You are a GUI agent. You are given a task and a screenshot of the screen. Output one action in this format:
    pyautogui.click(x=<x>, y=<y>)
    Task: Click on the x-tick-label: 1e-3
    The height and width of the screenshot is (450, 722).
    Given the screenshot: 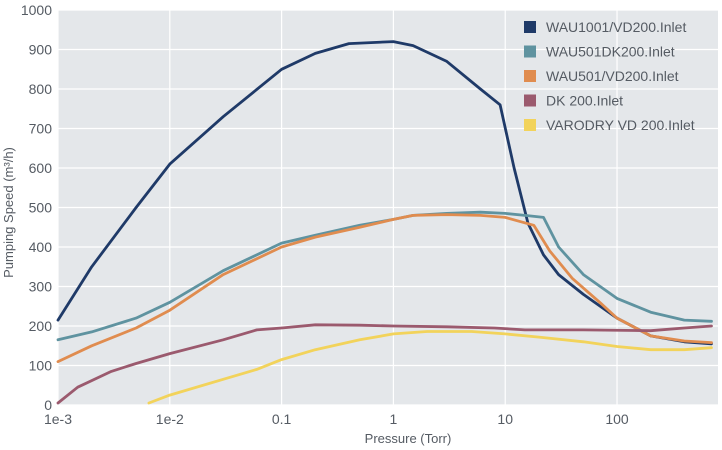 What is the action you would take?
    pyautogui.click(x=58, y=419)
    